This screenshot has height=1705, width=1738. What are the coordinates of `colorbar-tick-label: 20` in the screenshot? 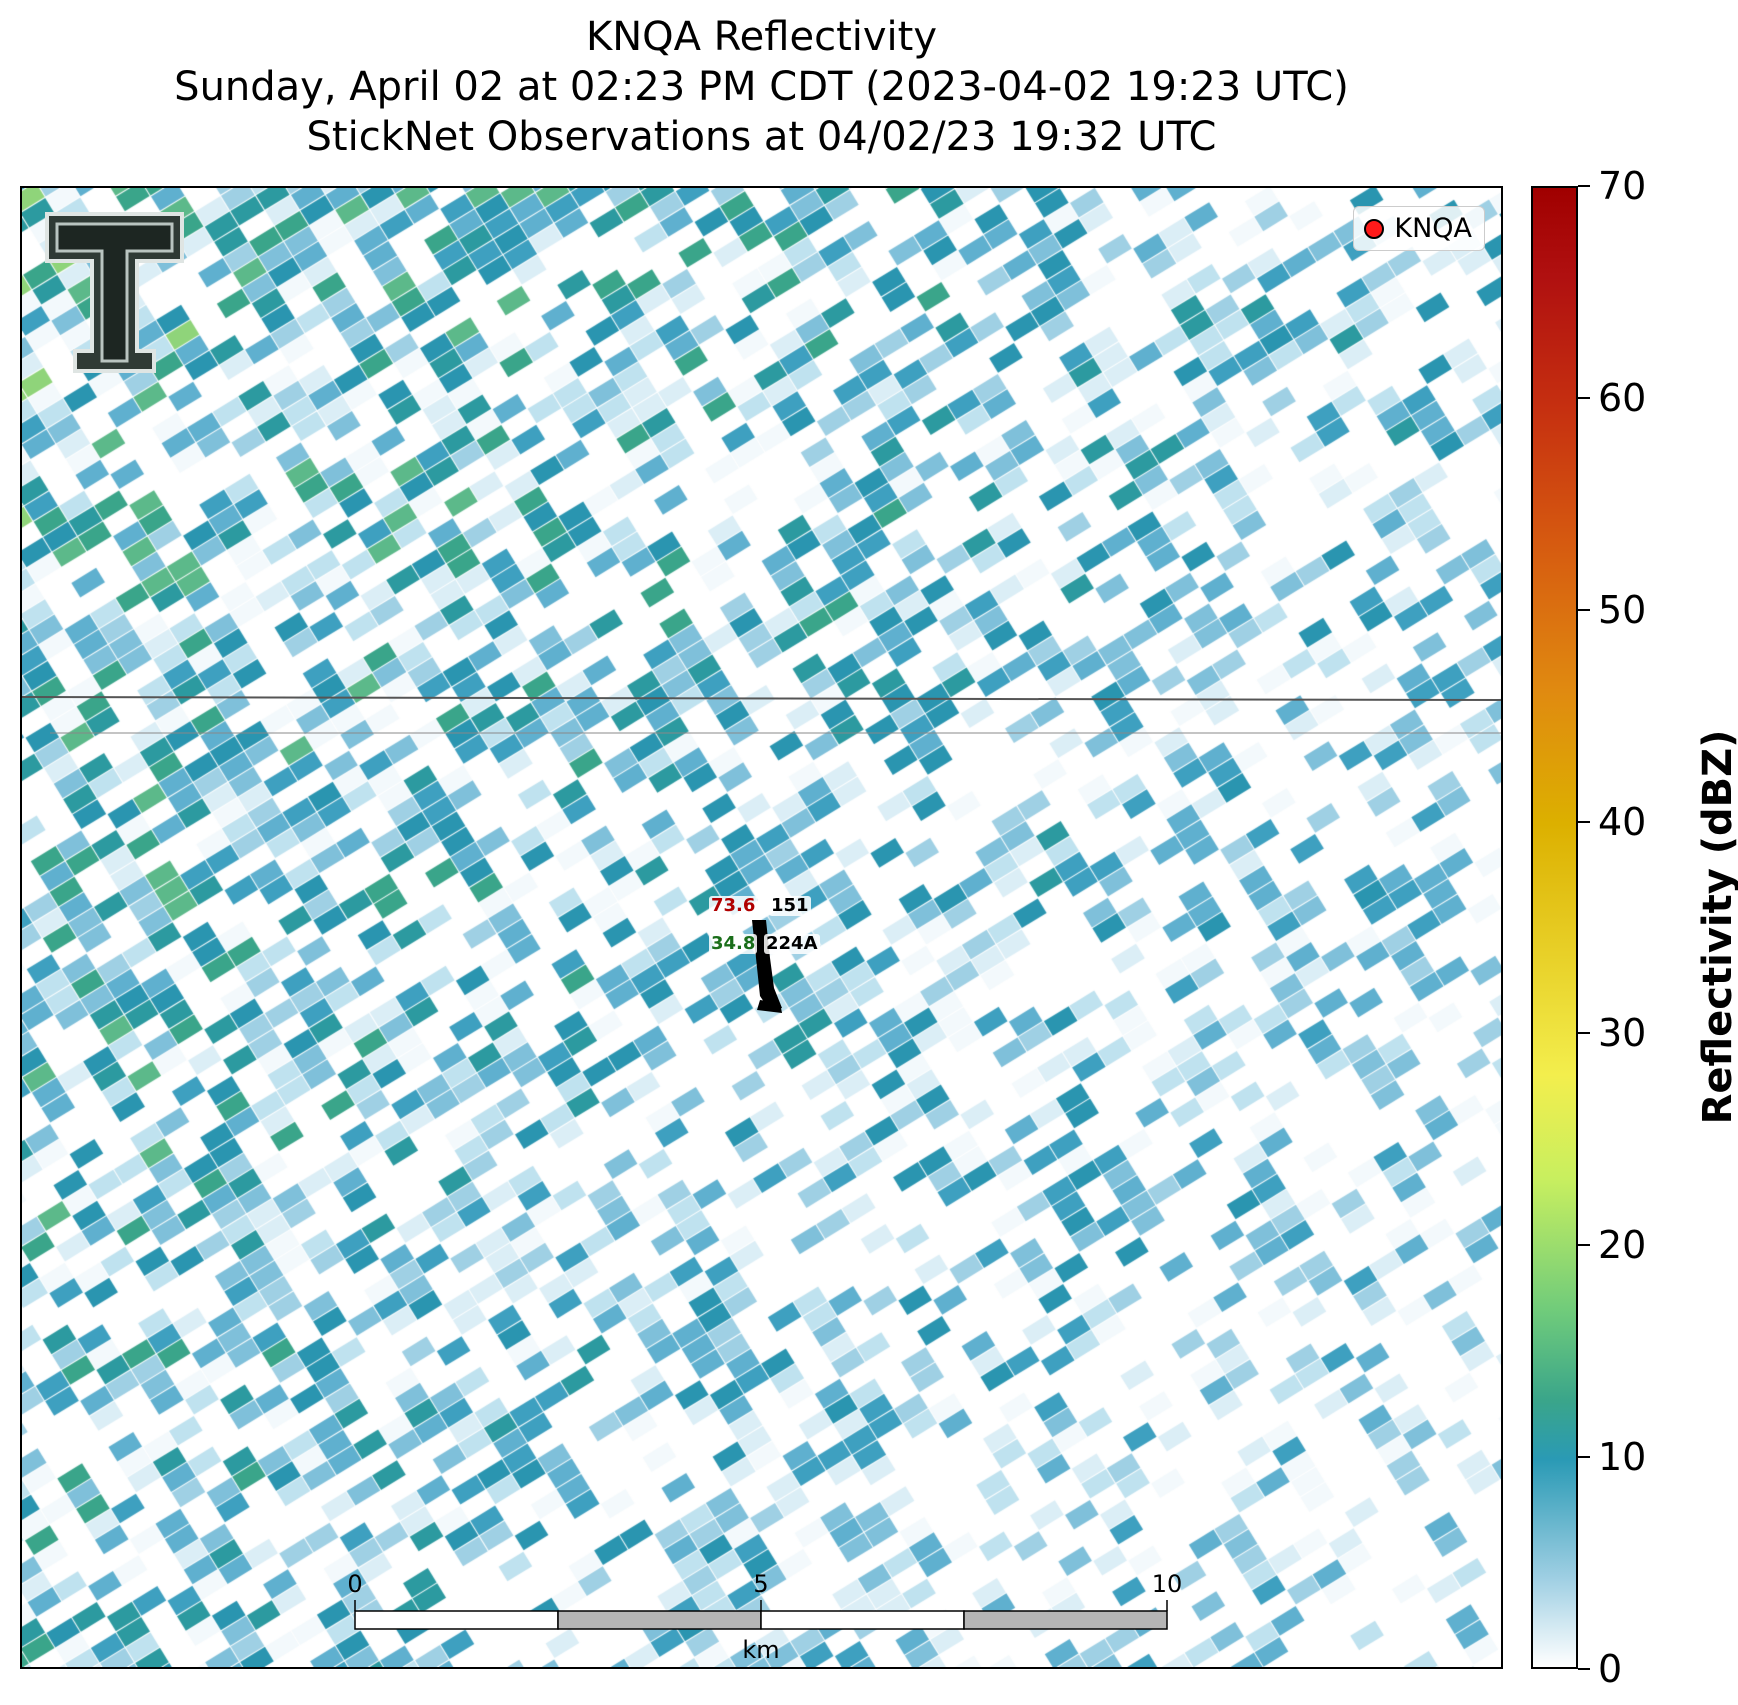 It's located at (1622, 1245).